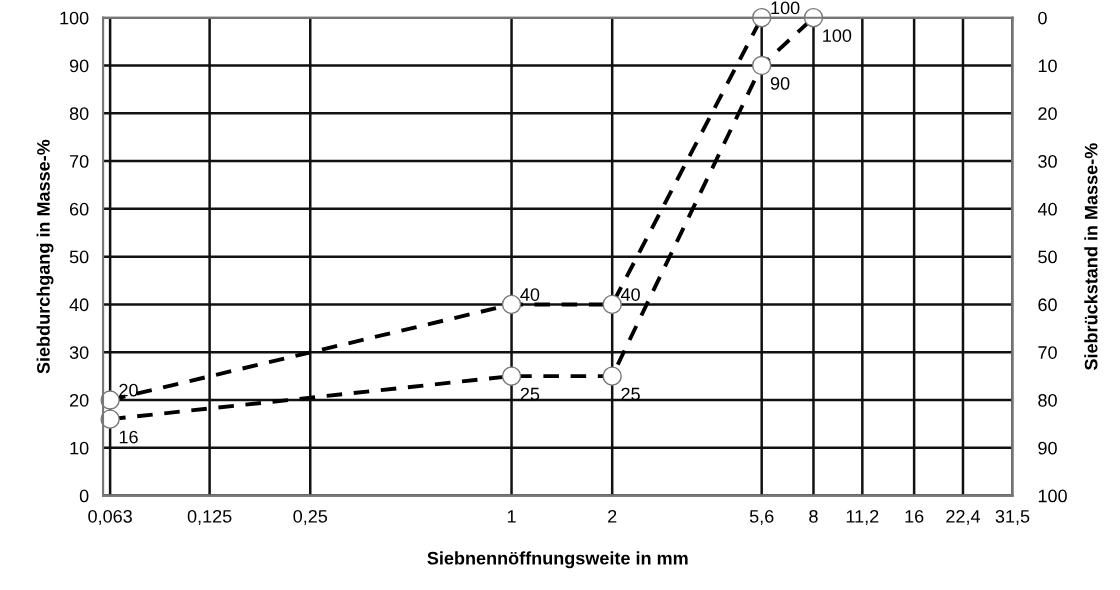 The height and width of the screenshot is (590, 1120). Describe the element at coordinates (612, 516) in the screenshot. I see `x-tick-label: 2` at that location.